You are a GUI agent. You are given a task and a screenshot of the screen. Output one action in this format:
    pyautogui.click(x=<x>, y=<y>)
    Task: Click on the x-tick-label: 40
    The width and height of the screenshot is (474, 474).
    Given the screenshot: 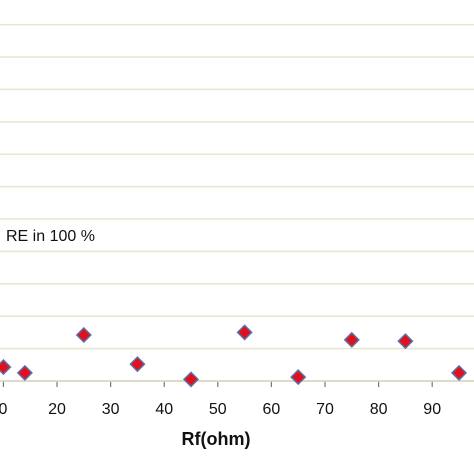 What is the action you would take?
    pyautogui.click(x=164, y=409)
    